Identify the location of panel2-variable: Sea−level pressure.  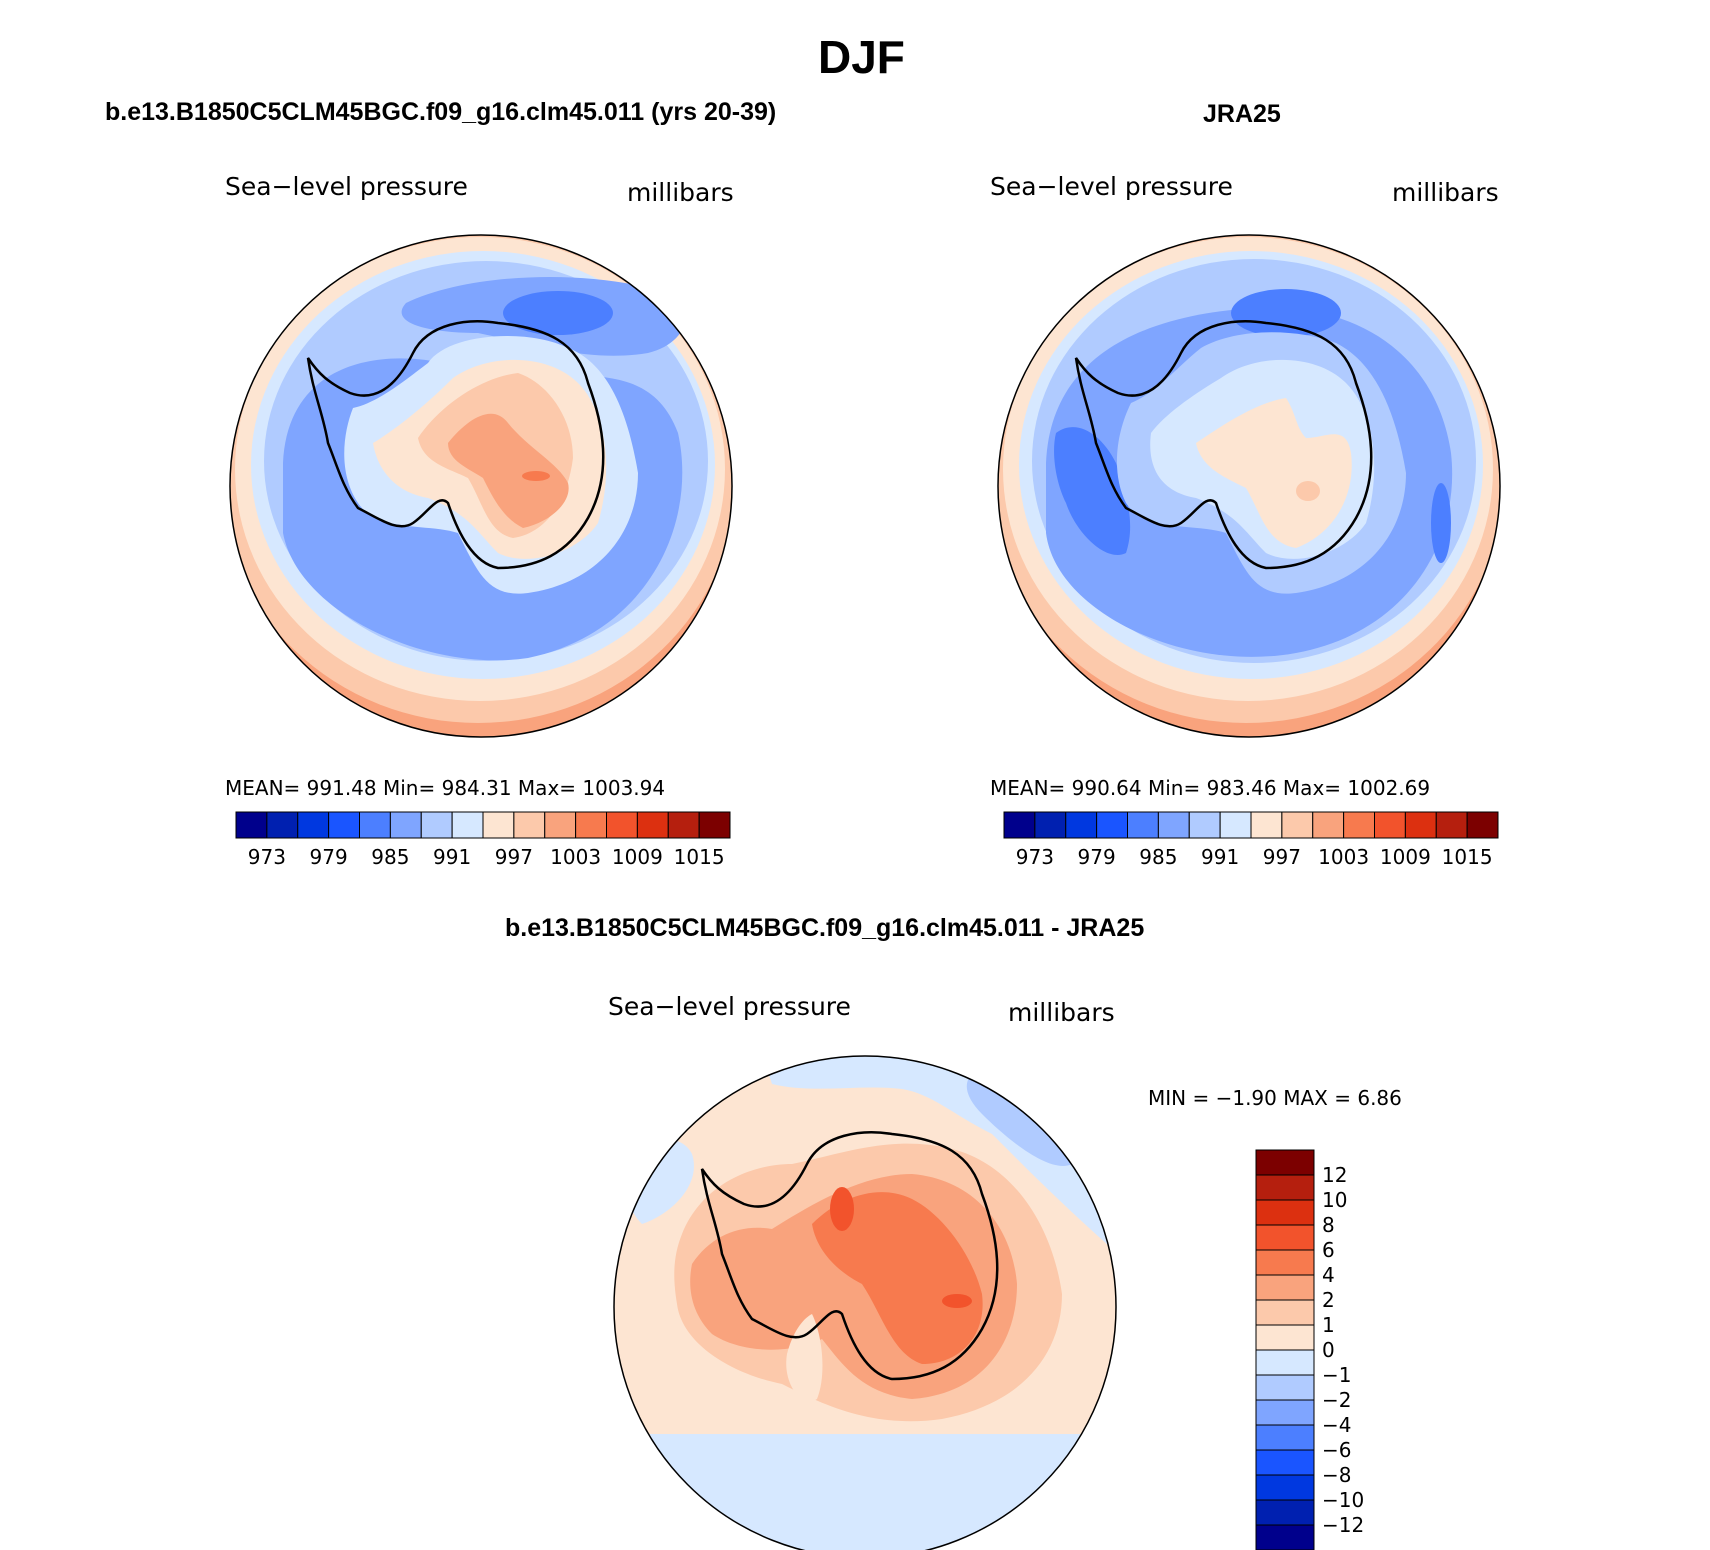
(1111, 186).